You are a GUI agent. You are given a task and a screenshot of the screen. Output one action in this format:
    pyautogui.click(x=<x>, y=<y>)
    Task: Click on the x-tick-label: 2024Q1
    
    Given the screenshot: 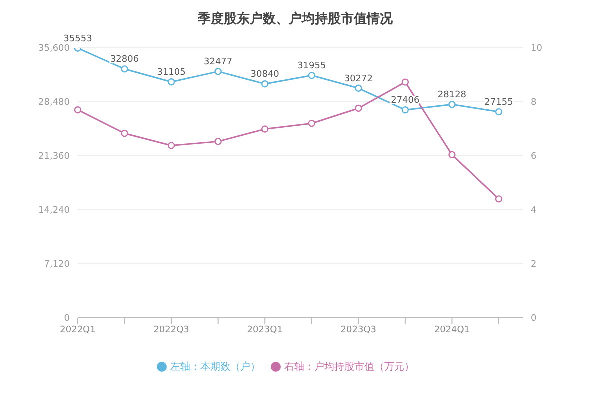 What is the action you would take?
    pyautogui.click(x=452, y=330)
    